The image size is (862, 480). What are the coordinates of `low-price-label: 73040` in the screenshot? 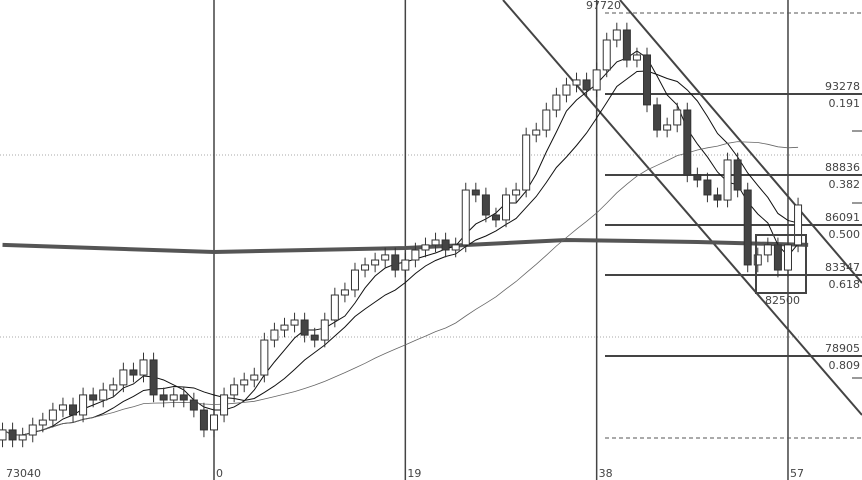 It's located at (23, 473).